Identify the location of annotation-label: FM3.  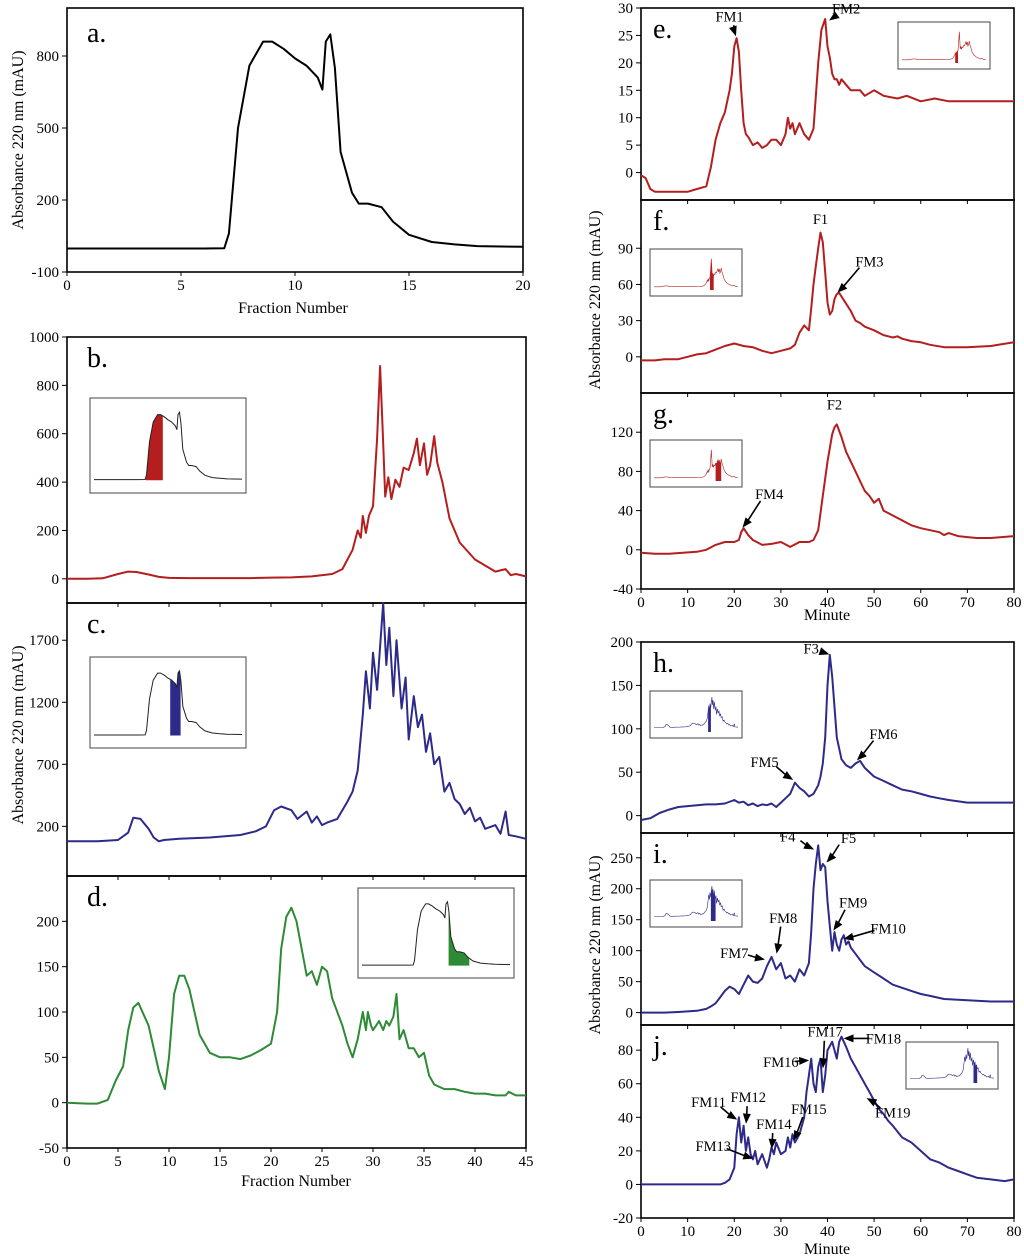
(869, 262).